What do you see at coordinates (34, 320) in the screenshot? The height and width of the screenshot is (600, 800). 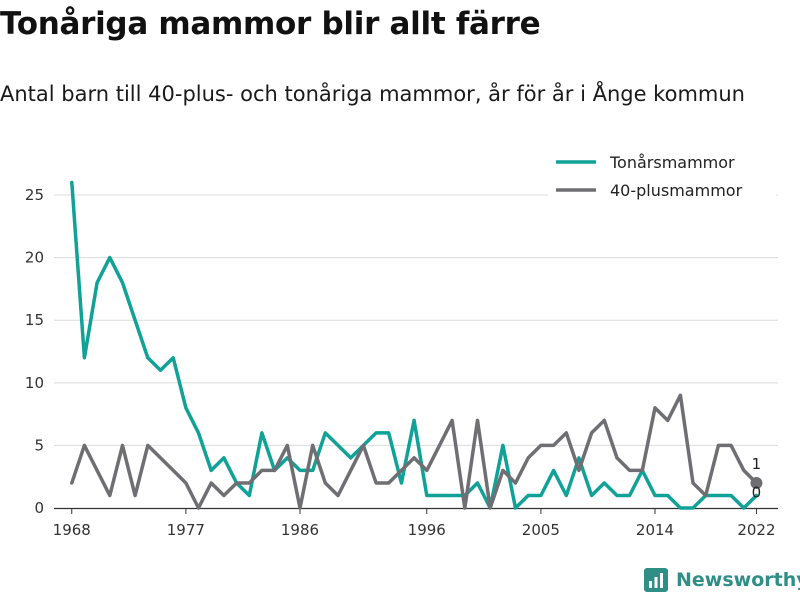 I see `y-tick-label: 15` at bounding box center [34, 320].